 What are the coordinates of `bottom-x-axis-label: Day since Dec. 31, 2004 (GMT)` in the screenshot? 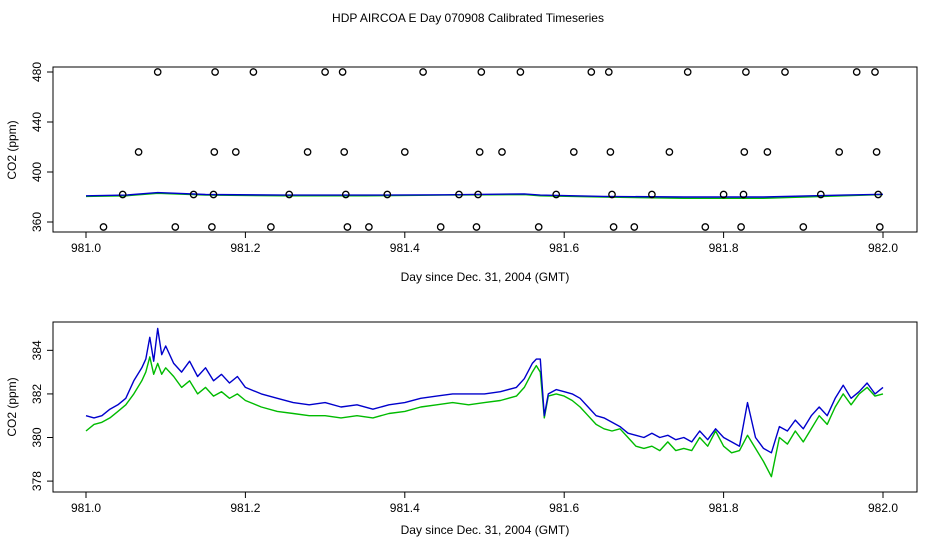 It's located at (485, 530).